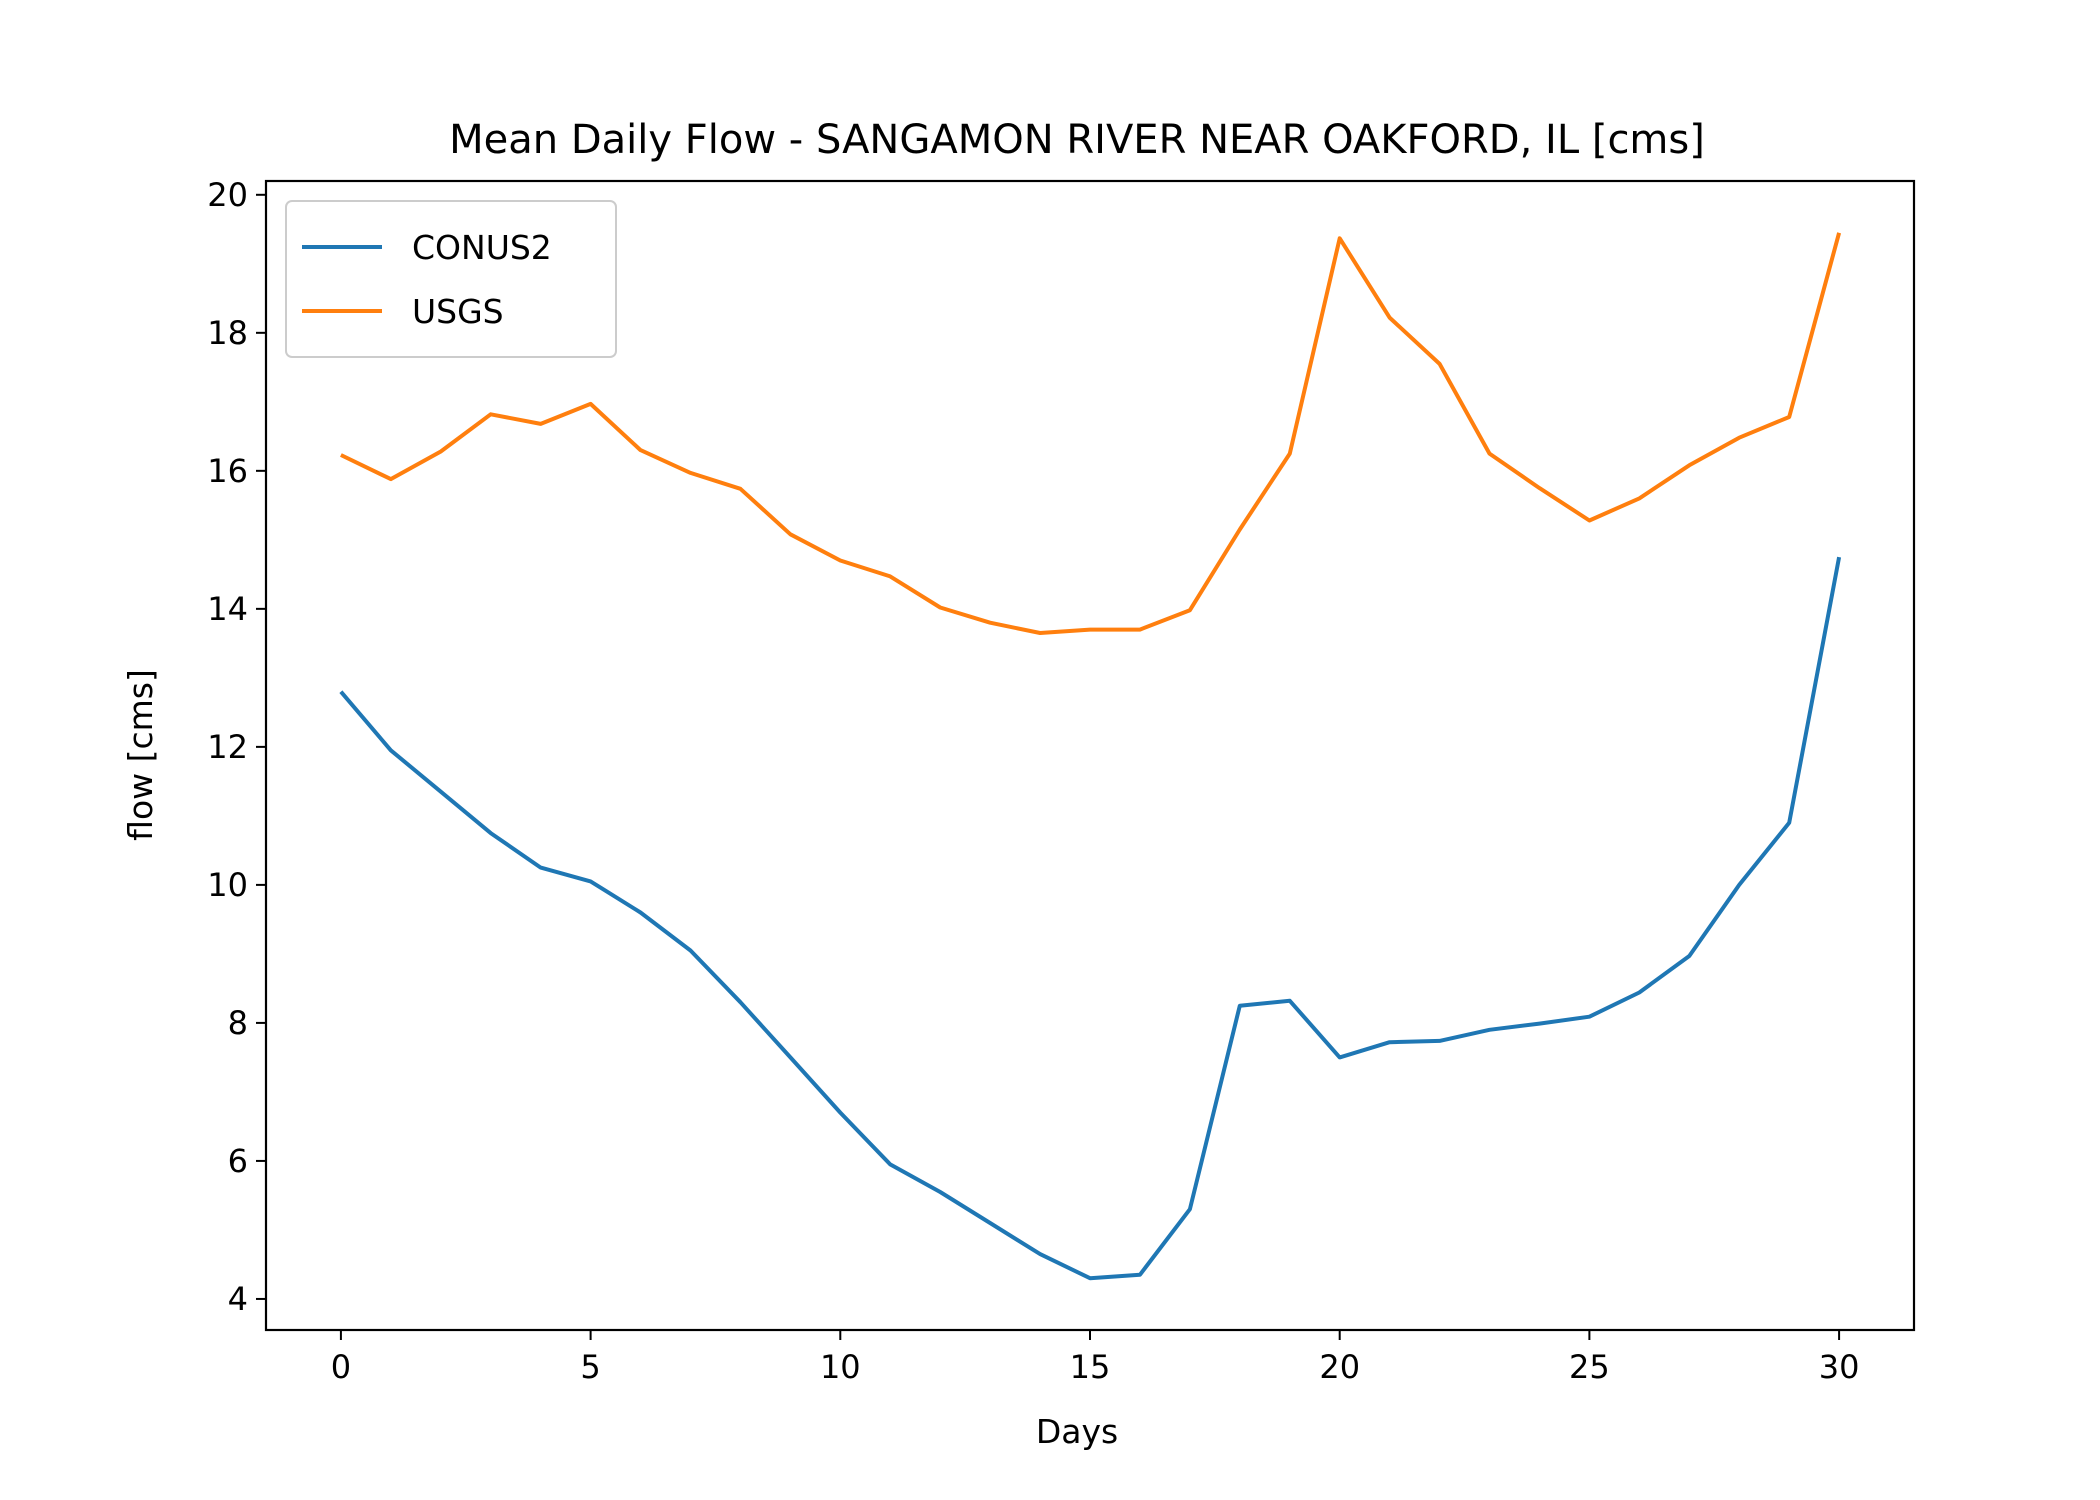 The image size is (2100, 1500). Describe the element at coordinates (1839, 1367) in the screenshot. I see `x-tick-label: 30` at that location.